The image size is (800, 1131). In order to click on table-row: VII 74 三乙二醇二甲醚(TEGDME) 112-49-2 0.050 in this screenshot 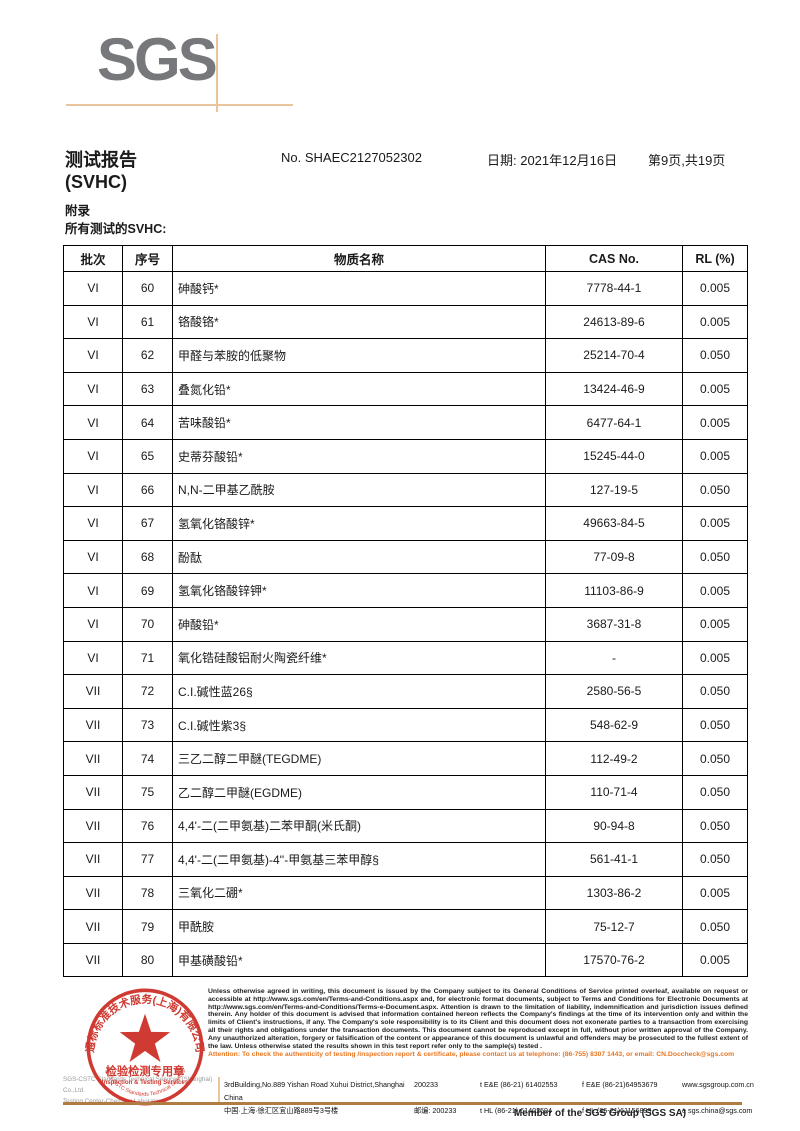, I will do `click(405, 758)`.